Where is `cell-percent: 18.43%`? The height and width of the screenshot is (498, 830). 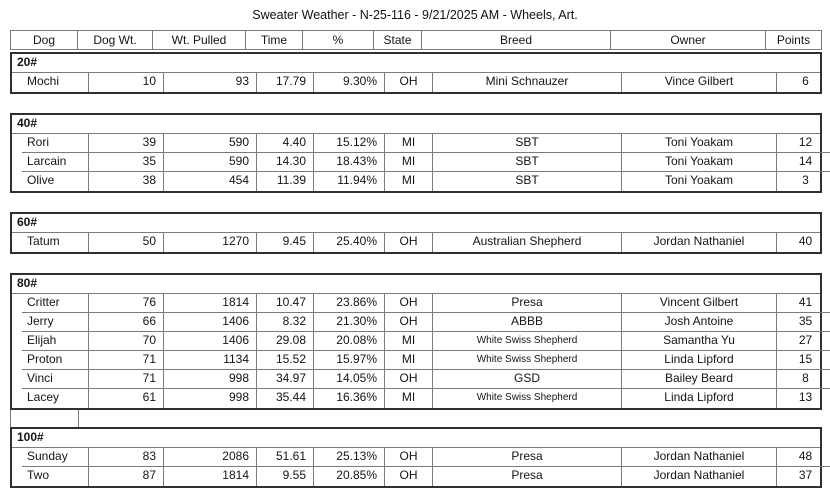 cell-percent: 18.43% is located at coordinates (349, 162).